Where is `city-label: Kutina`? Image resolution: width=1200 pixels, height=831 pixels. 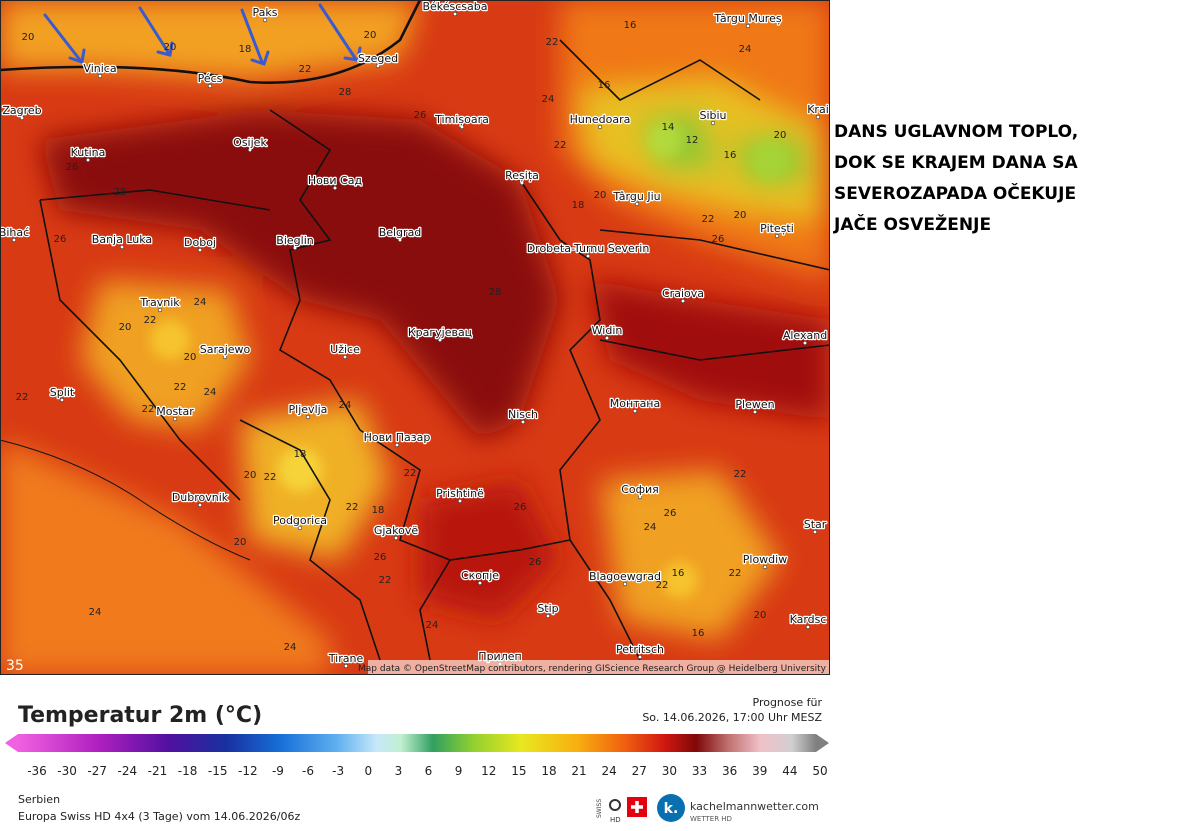
city-label: Kutina is located at coordinates (88, 152).